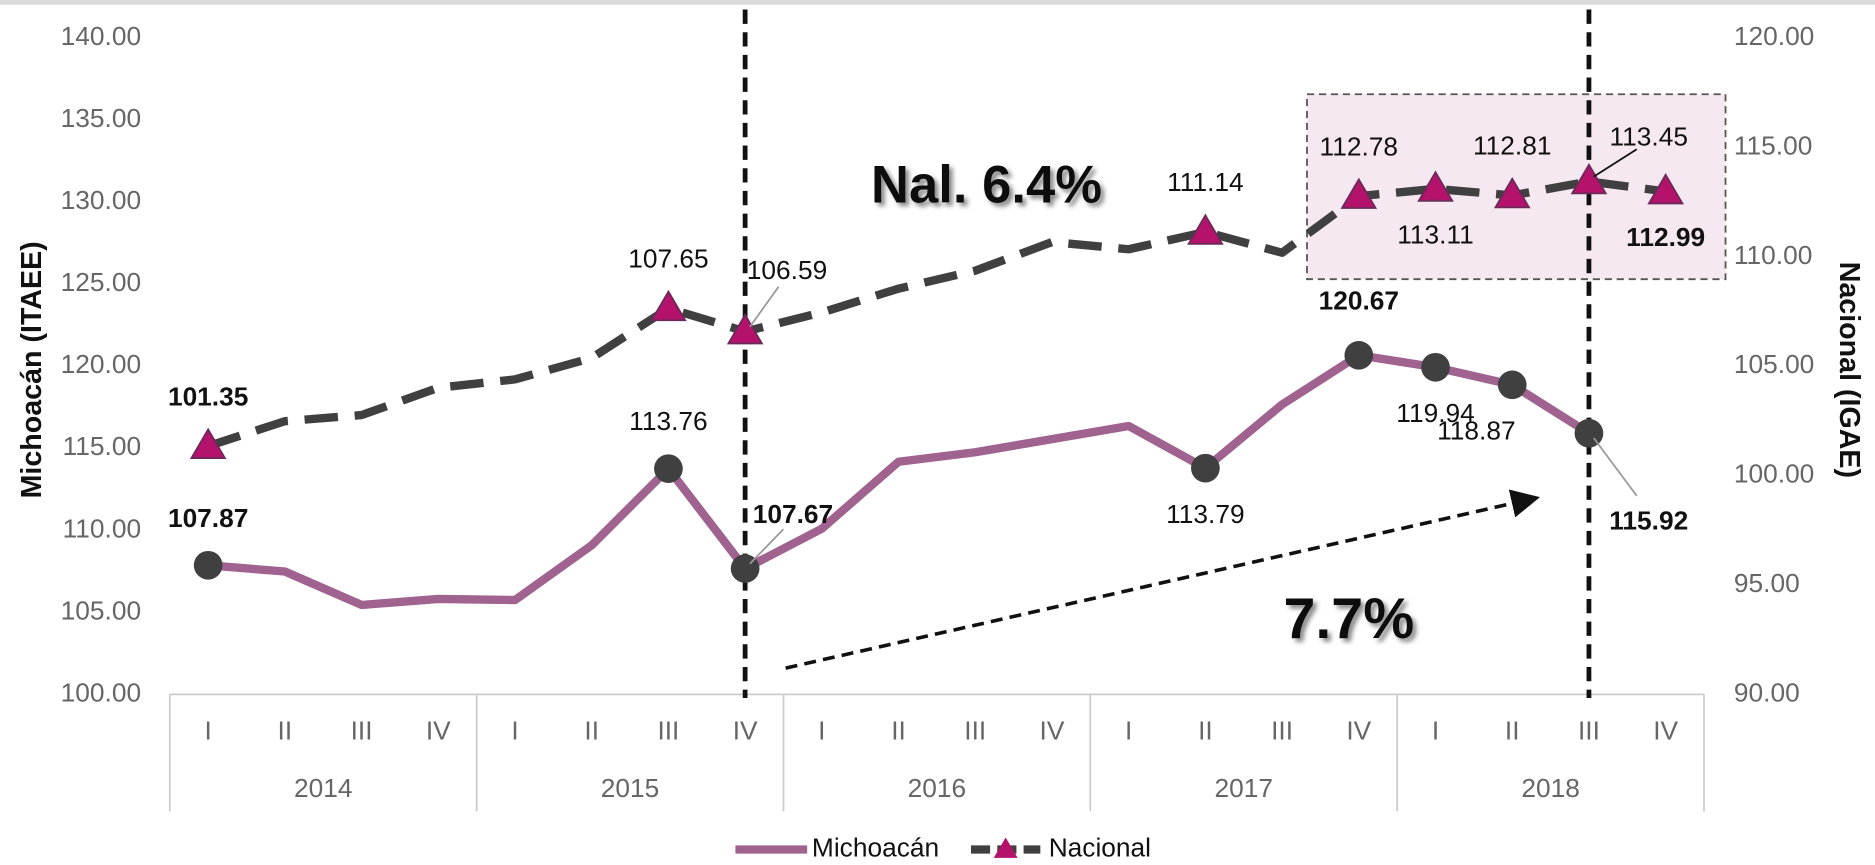 This screenshot has width=1875, height=865. I want to click on data-label: 113.45, so click(1648, 136).